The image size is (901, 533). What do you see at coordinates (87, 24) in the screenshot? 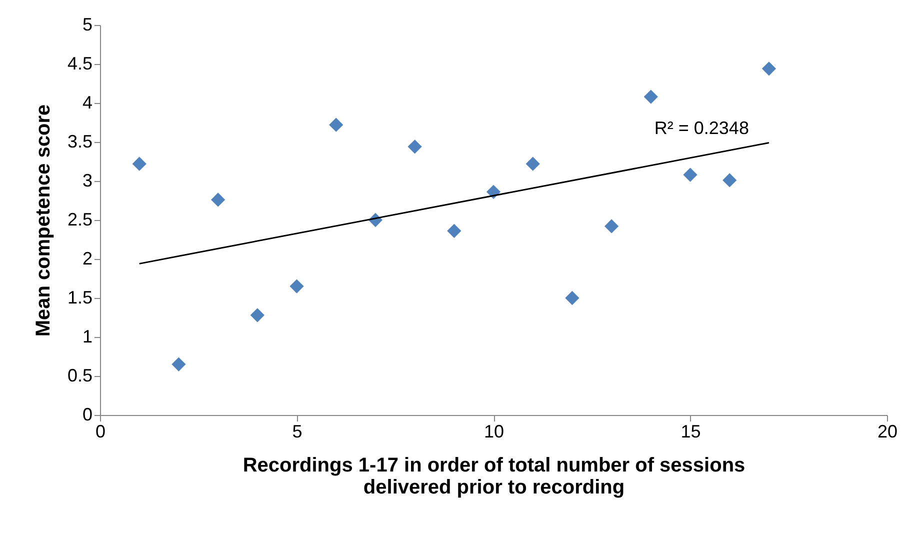
I see `y-tick-label: 5` at bounding box center [87, 24].